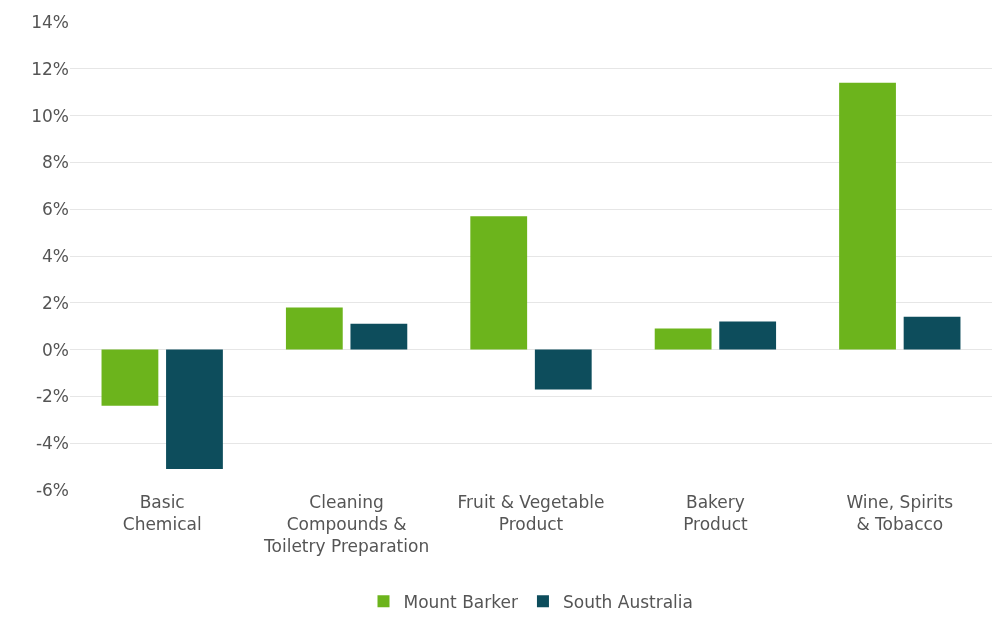 The height and width of the screenshot is (630, 1002). I want to click on y-tick-label: 10%, so click(50, 115).